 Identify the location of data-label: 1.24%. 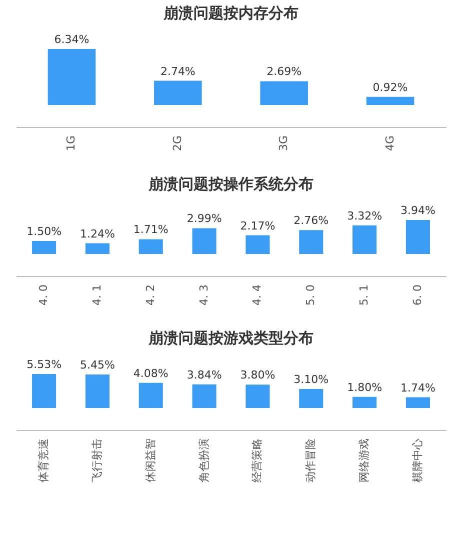
(97, 233).